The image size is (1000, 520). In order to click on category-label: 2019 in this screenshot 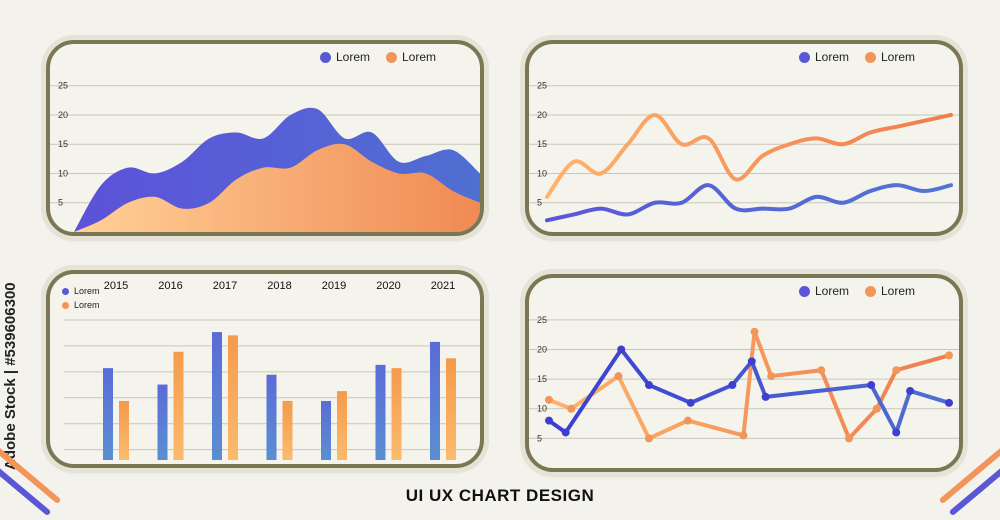, I will do `click(334, 286)`.